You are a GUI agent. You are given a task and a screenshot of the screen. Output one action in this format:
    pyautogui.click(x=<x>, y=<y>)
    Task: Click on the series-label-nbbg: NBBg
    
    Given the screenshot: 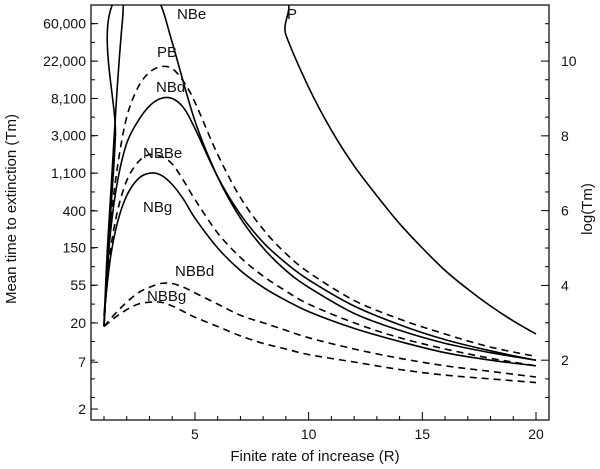 What is the action you would take?
    pyautogui.click(x=166, y=296)
    